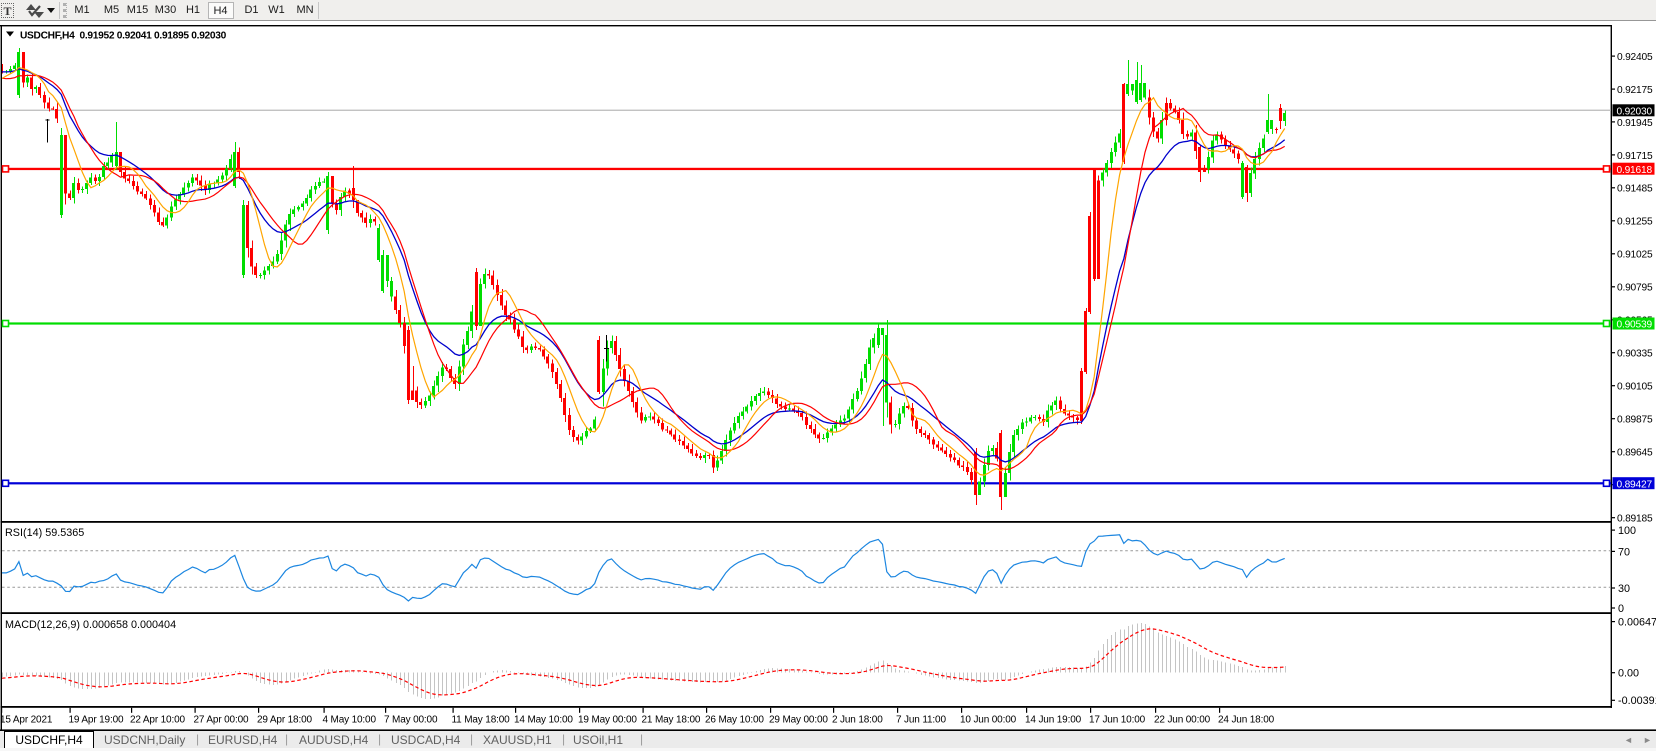 The image size is (1656, 751). I want to click on svg-text: 22 Jun 00:00, so click(1182, 720).